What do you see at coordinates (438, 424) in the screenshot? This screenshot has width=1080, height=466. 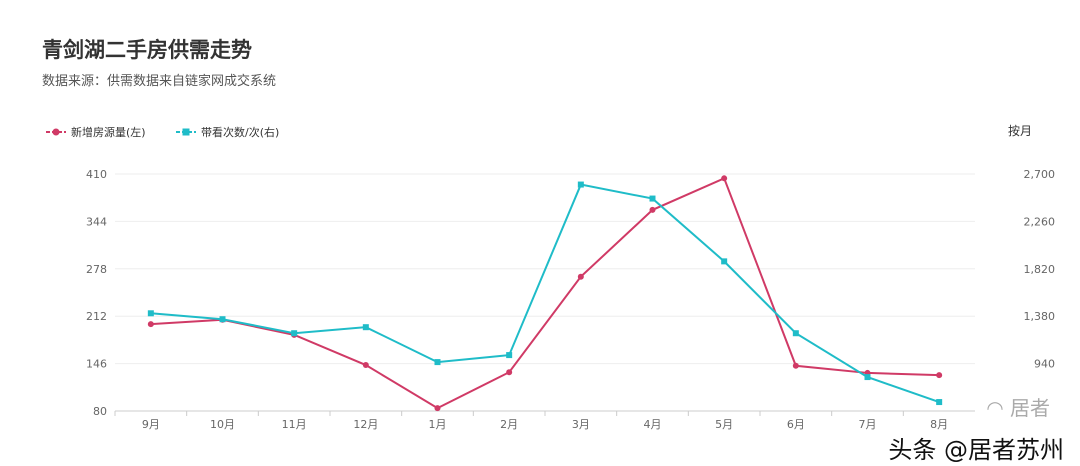 I see `x-tick-label: 1月` at bounding box center [438, 424].